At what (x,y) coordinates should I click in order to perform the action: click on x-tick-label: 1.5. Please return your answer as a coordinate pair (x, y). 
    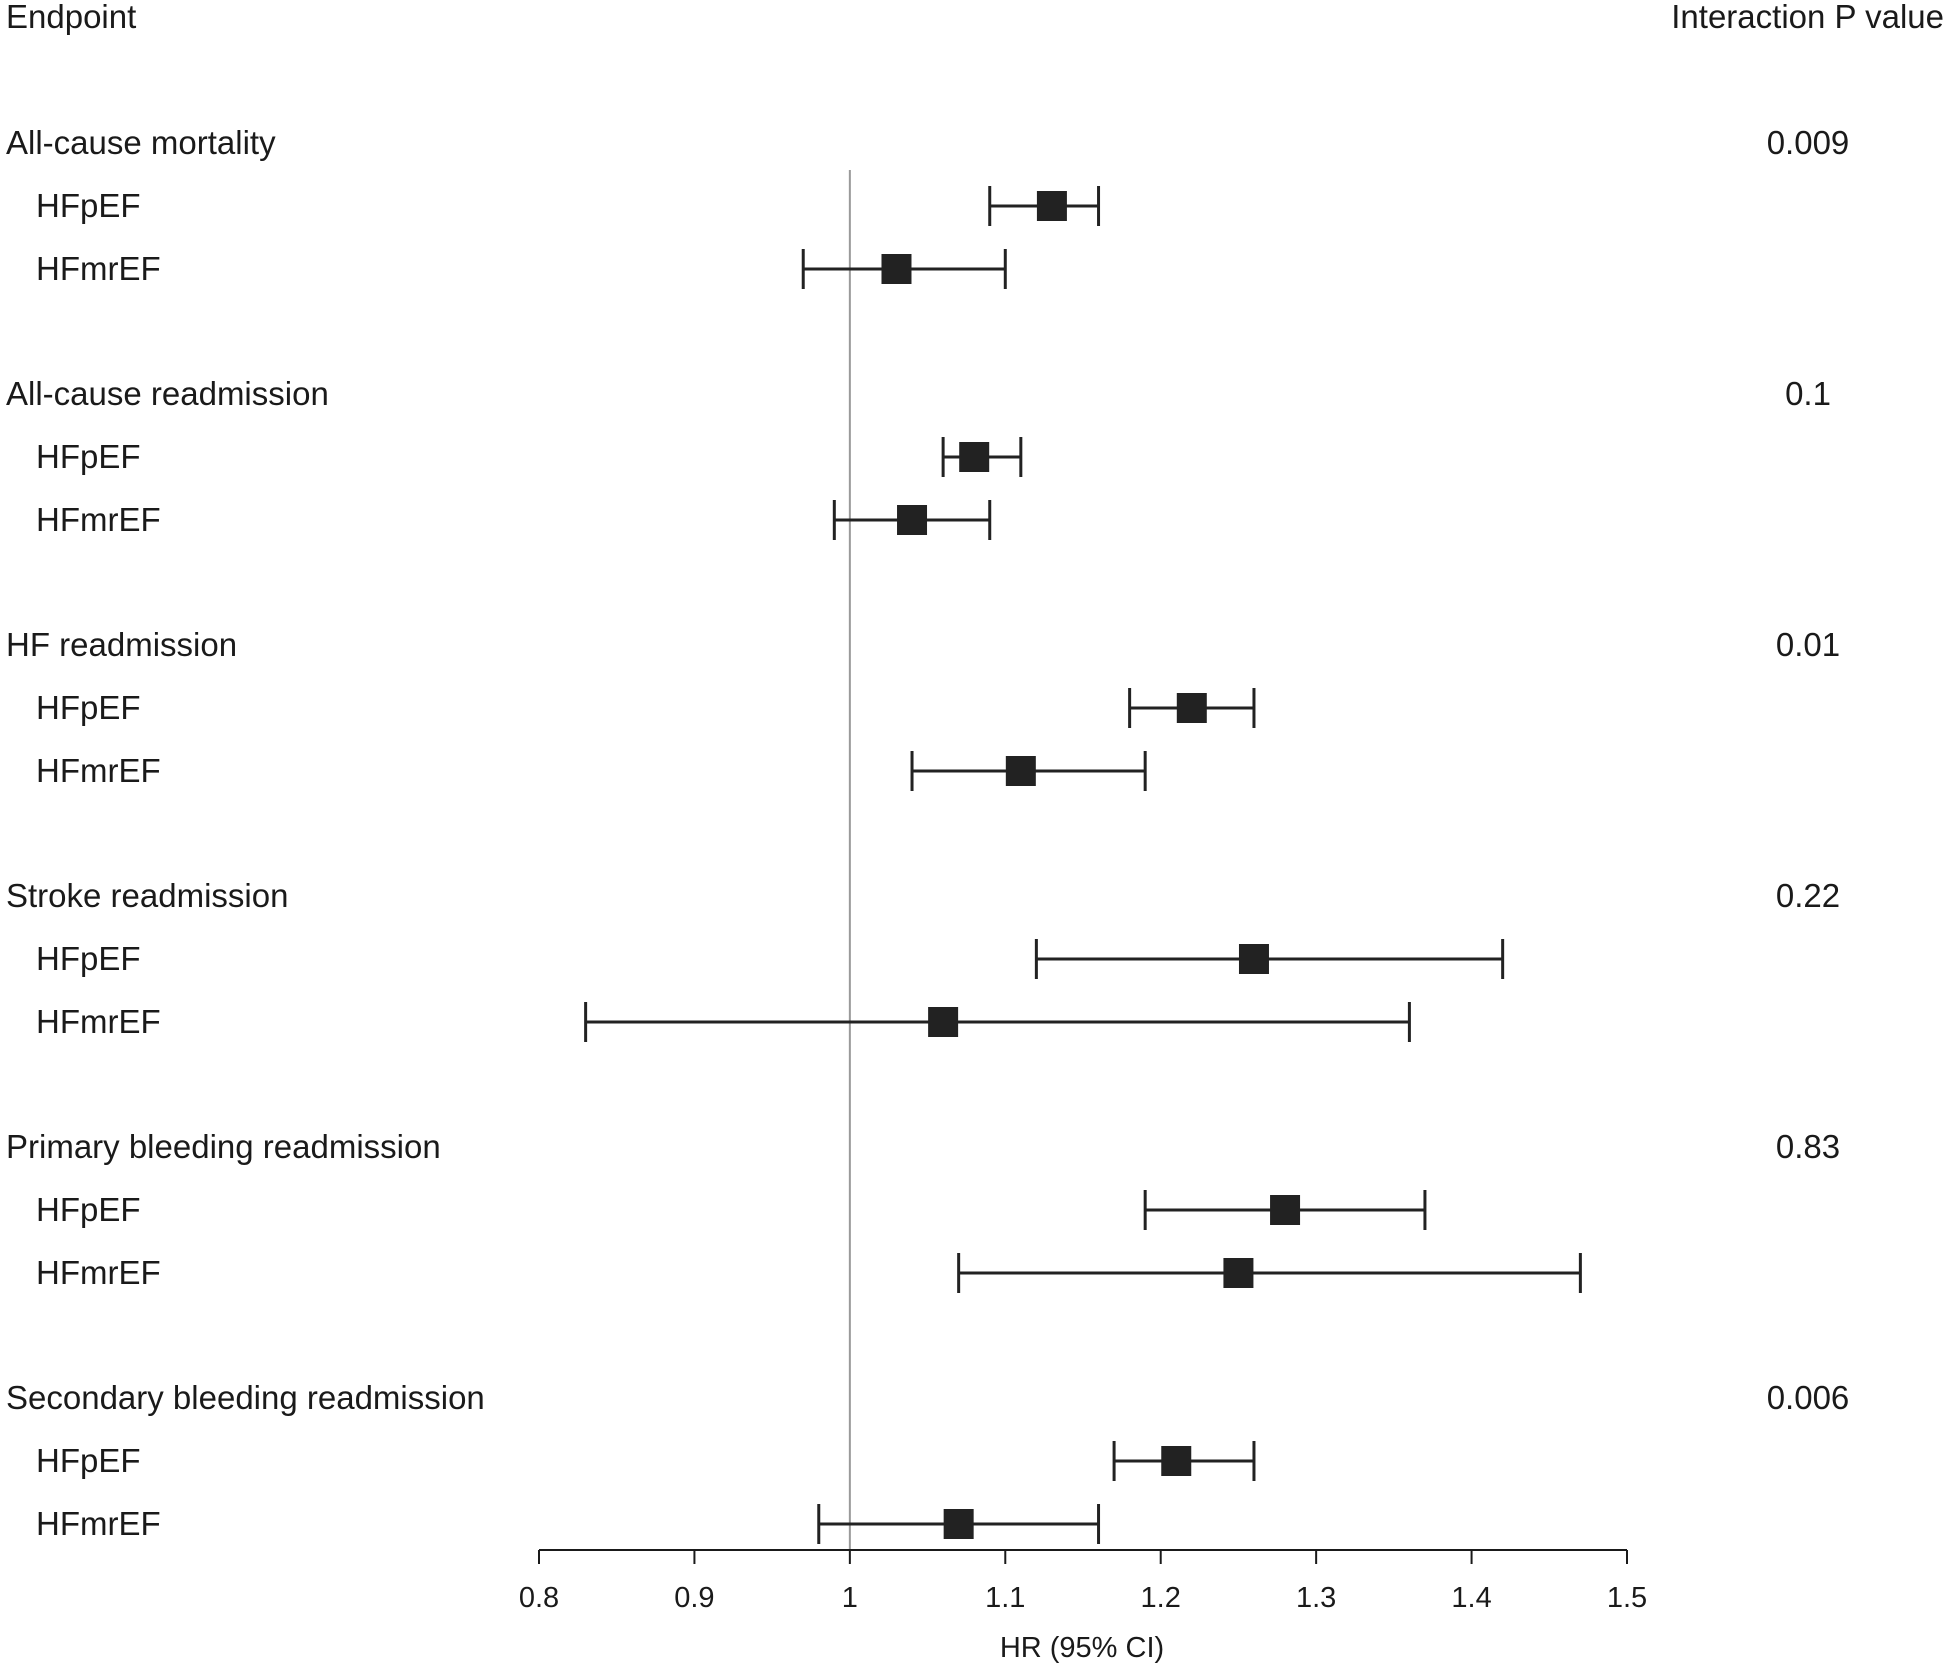
    Looking at the image, I should click on (1627, 1598).